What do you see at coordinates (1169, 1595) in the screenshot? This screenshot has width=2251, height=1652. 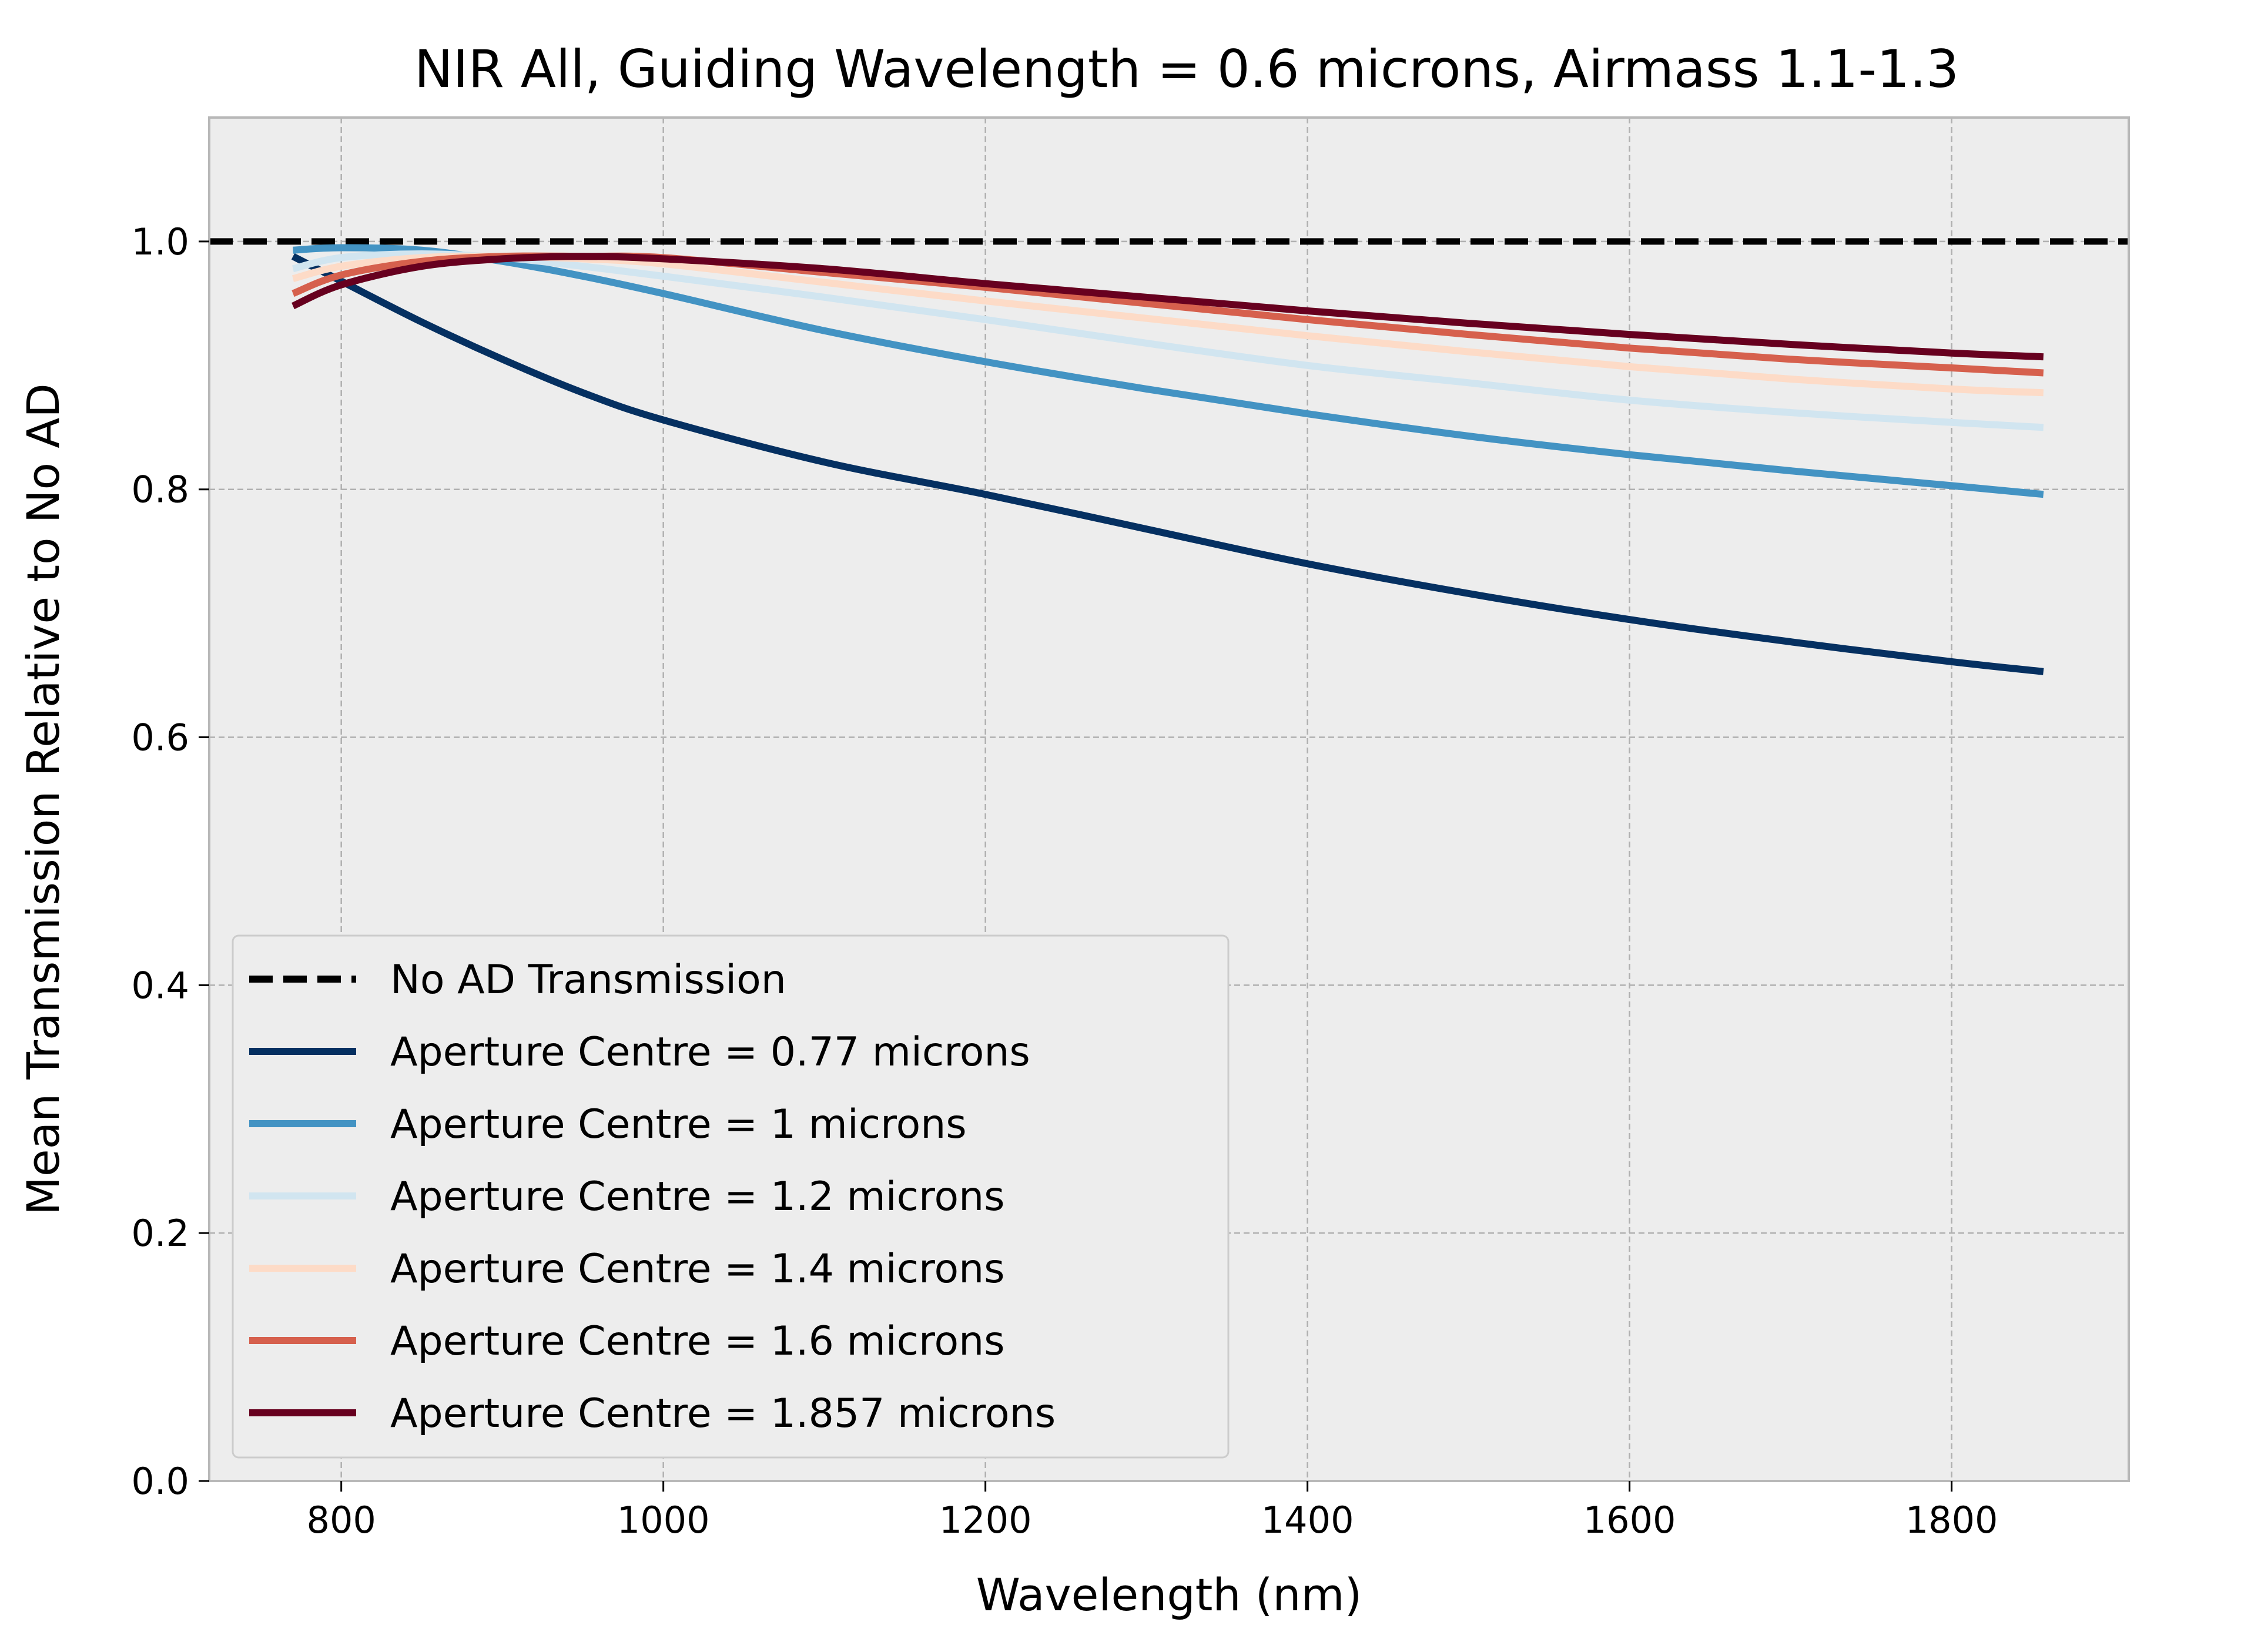 I see `x-axis-label: Wavelength (nm)` at bounding box center [1169, 1595].